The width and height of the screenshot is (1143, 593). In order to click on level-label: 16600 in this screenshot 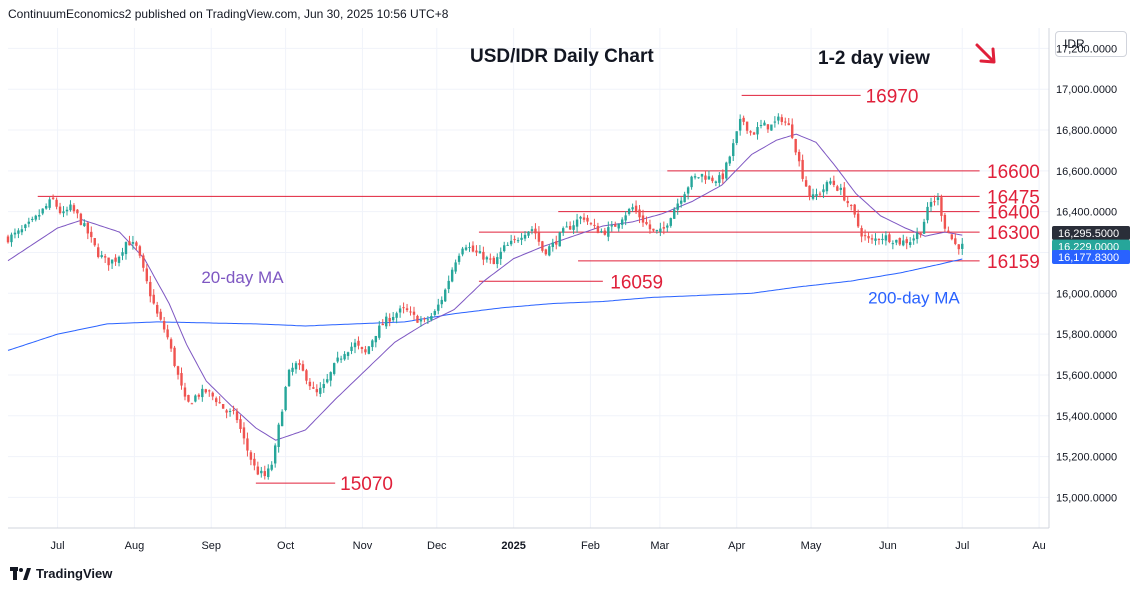, I will do `click(1013, 172)`.